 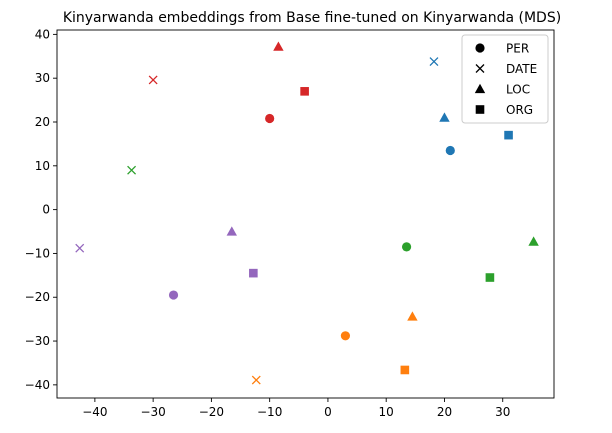 I want to click on legend: PER DATE LOC ORG, so click(x=505, y=79).